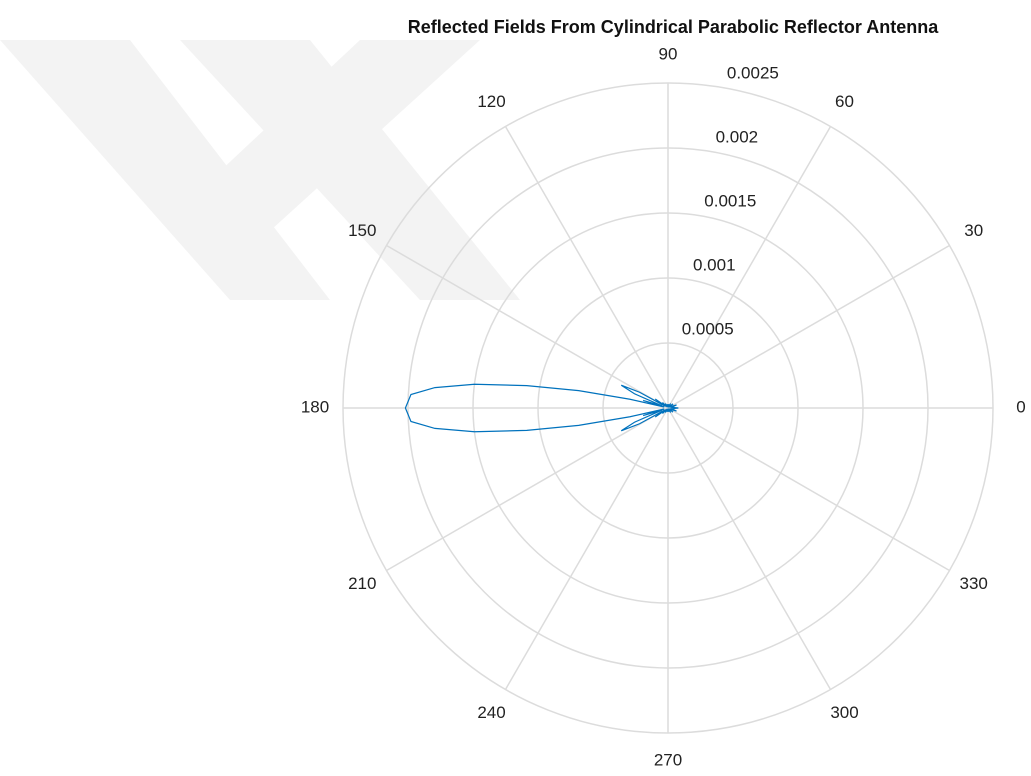  I want to click on theta-tick-label: 210, so click(362, 583).